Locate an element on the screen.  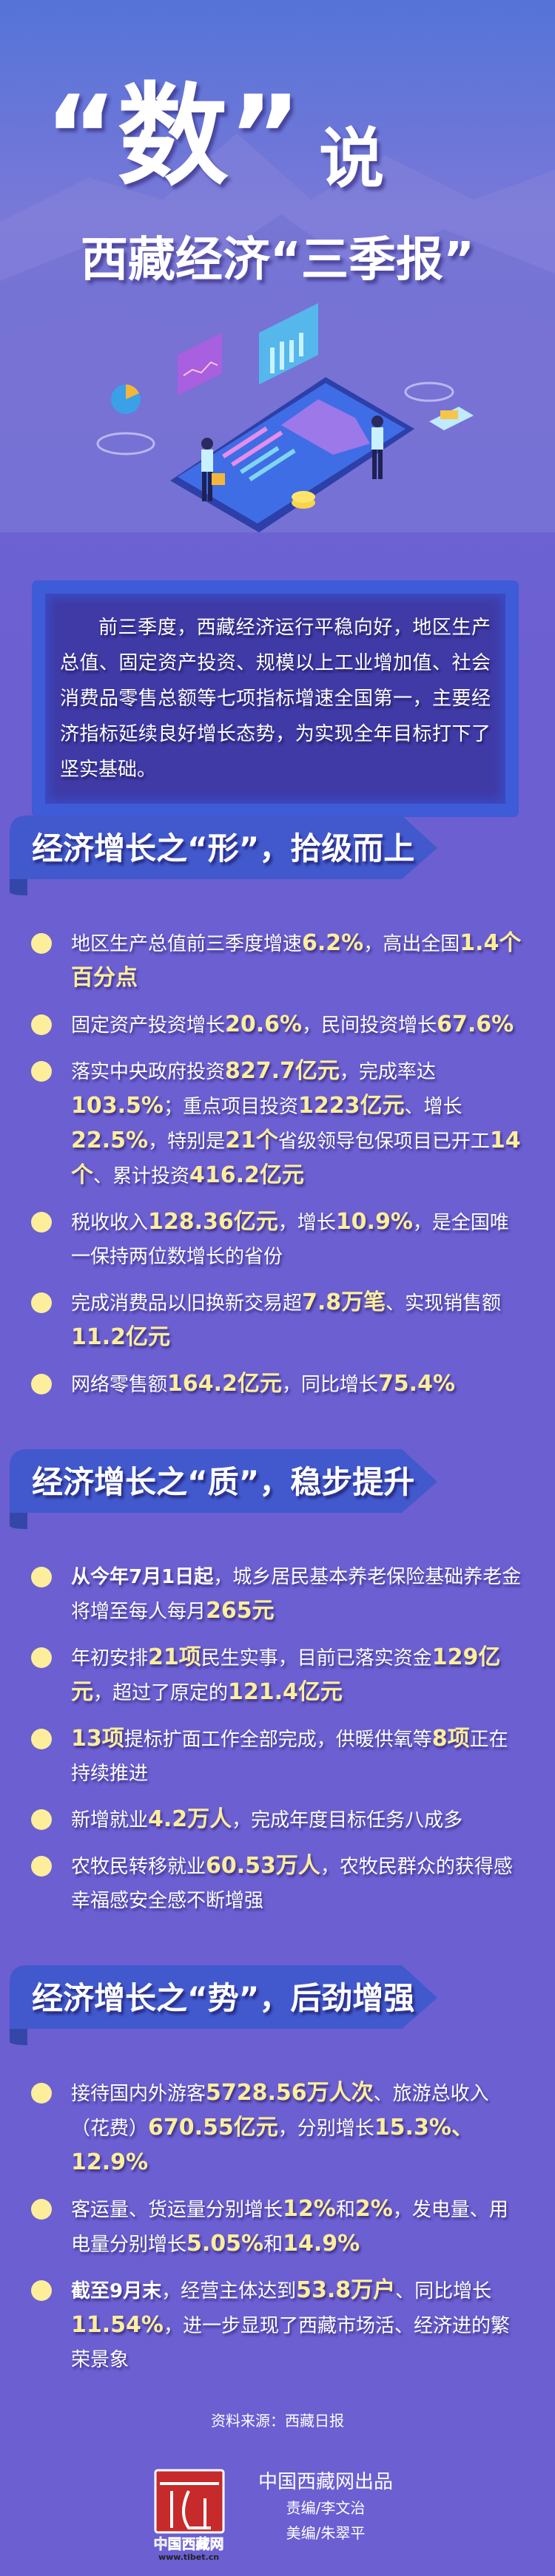
bullet-text-segment: 、增长 is located at coordinates (433, 1107).